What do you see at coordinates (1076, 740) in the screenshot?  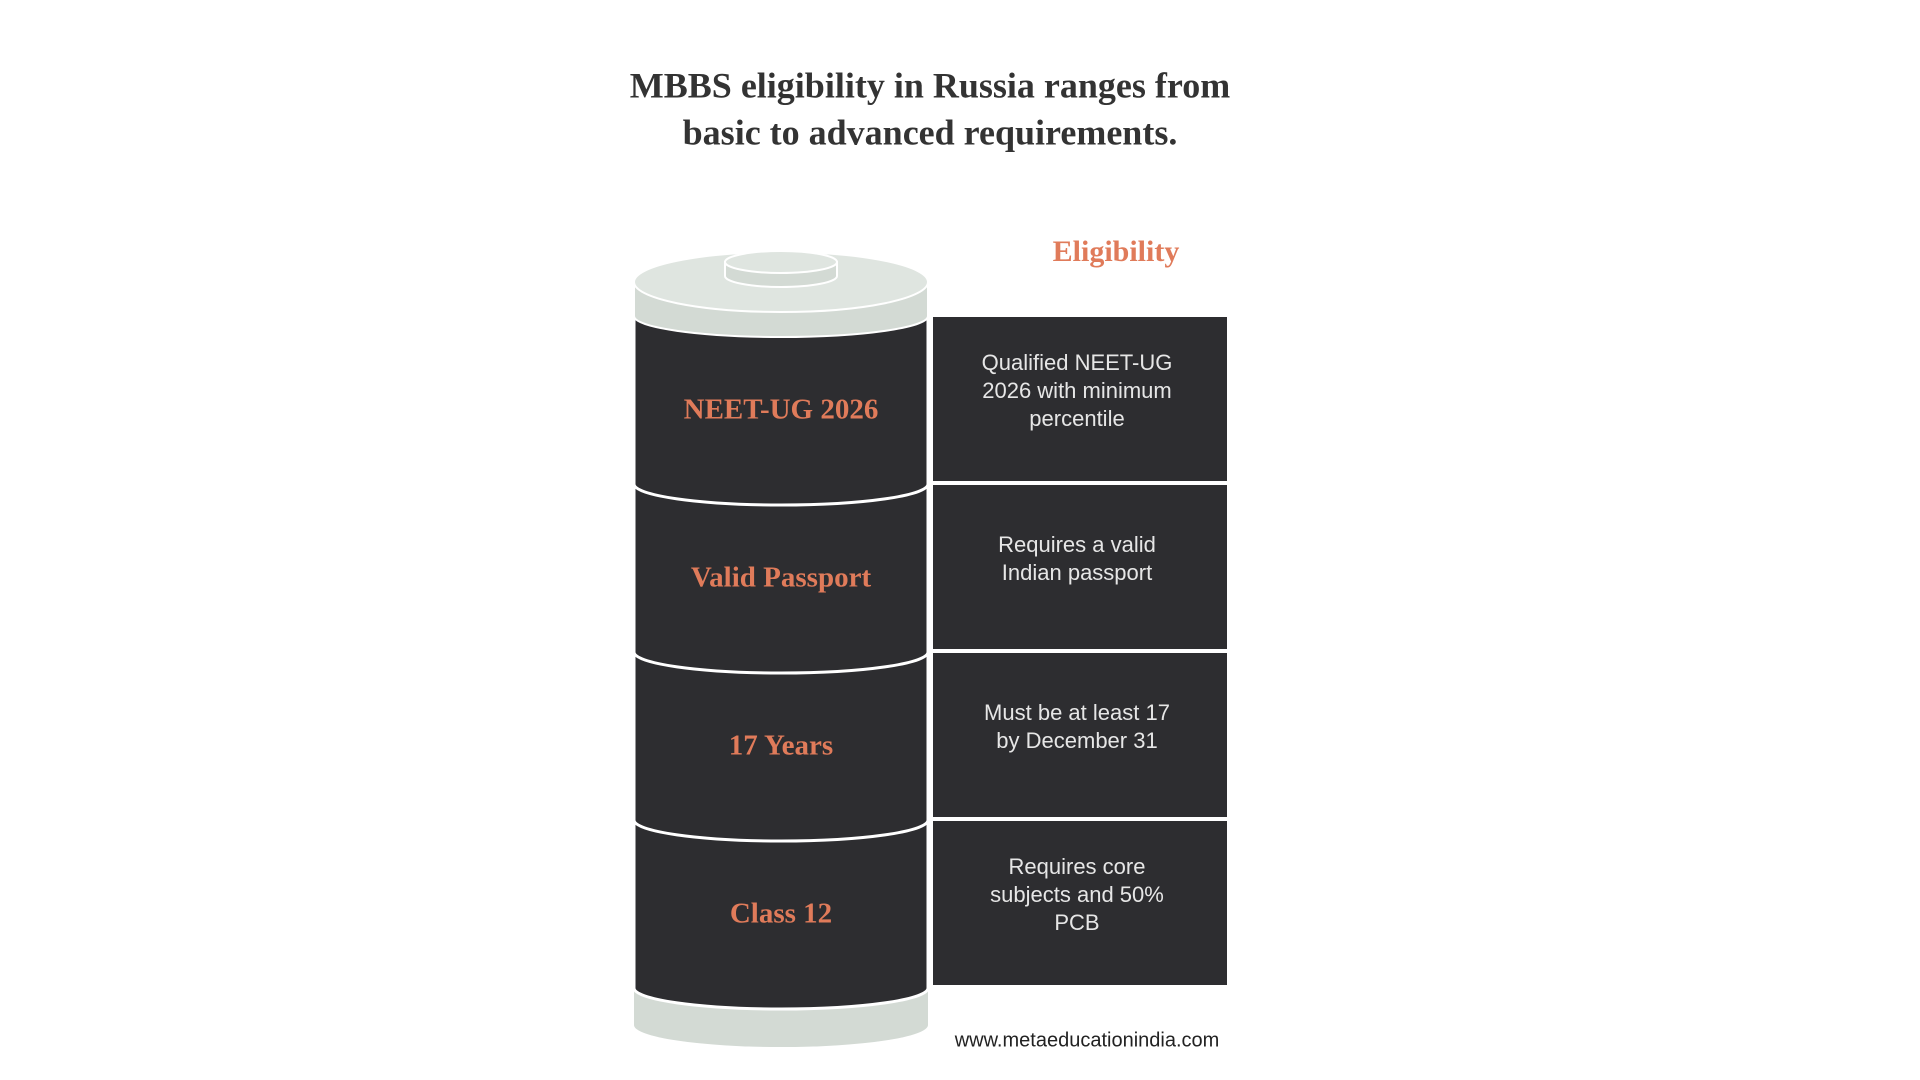 I see `description-line: by December 31` at bounding box center [1076, 740].